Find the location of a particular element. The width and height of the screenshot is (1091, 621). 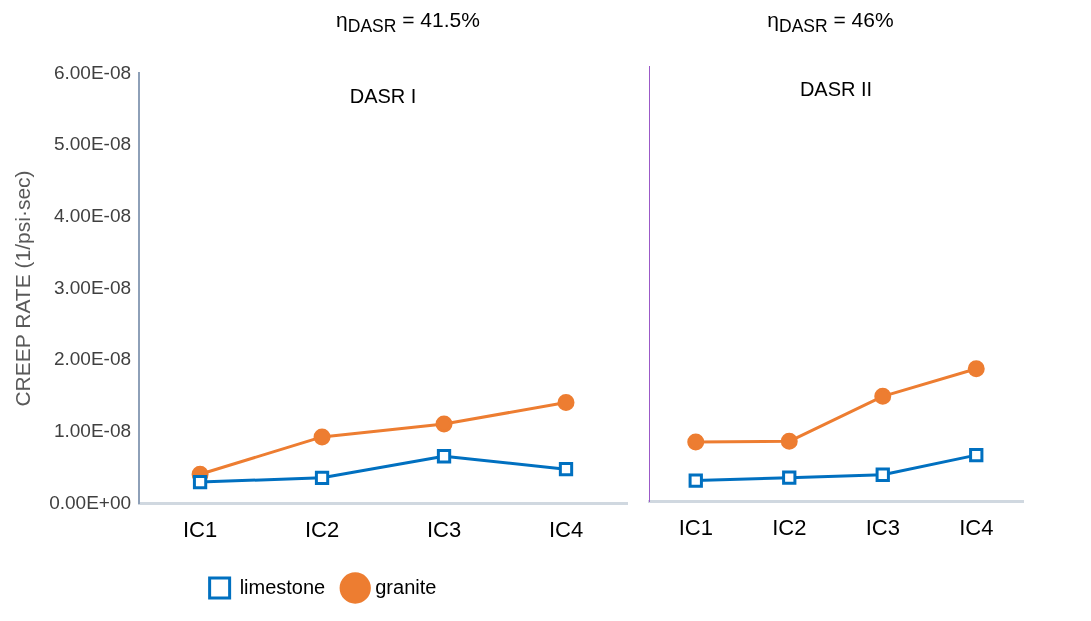

y-tick-label: 5.00E-08 is located at coordinates (92, 144).